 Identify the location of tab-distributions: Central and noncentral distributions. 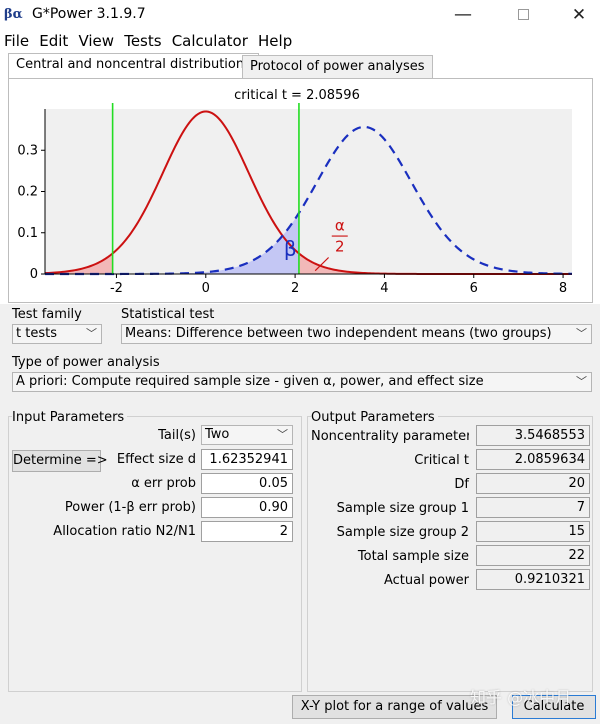
(133, 65).